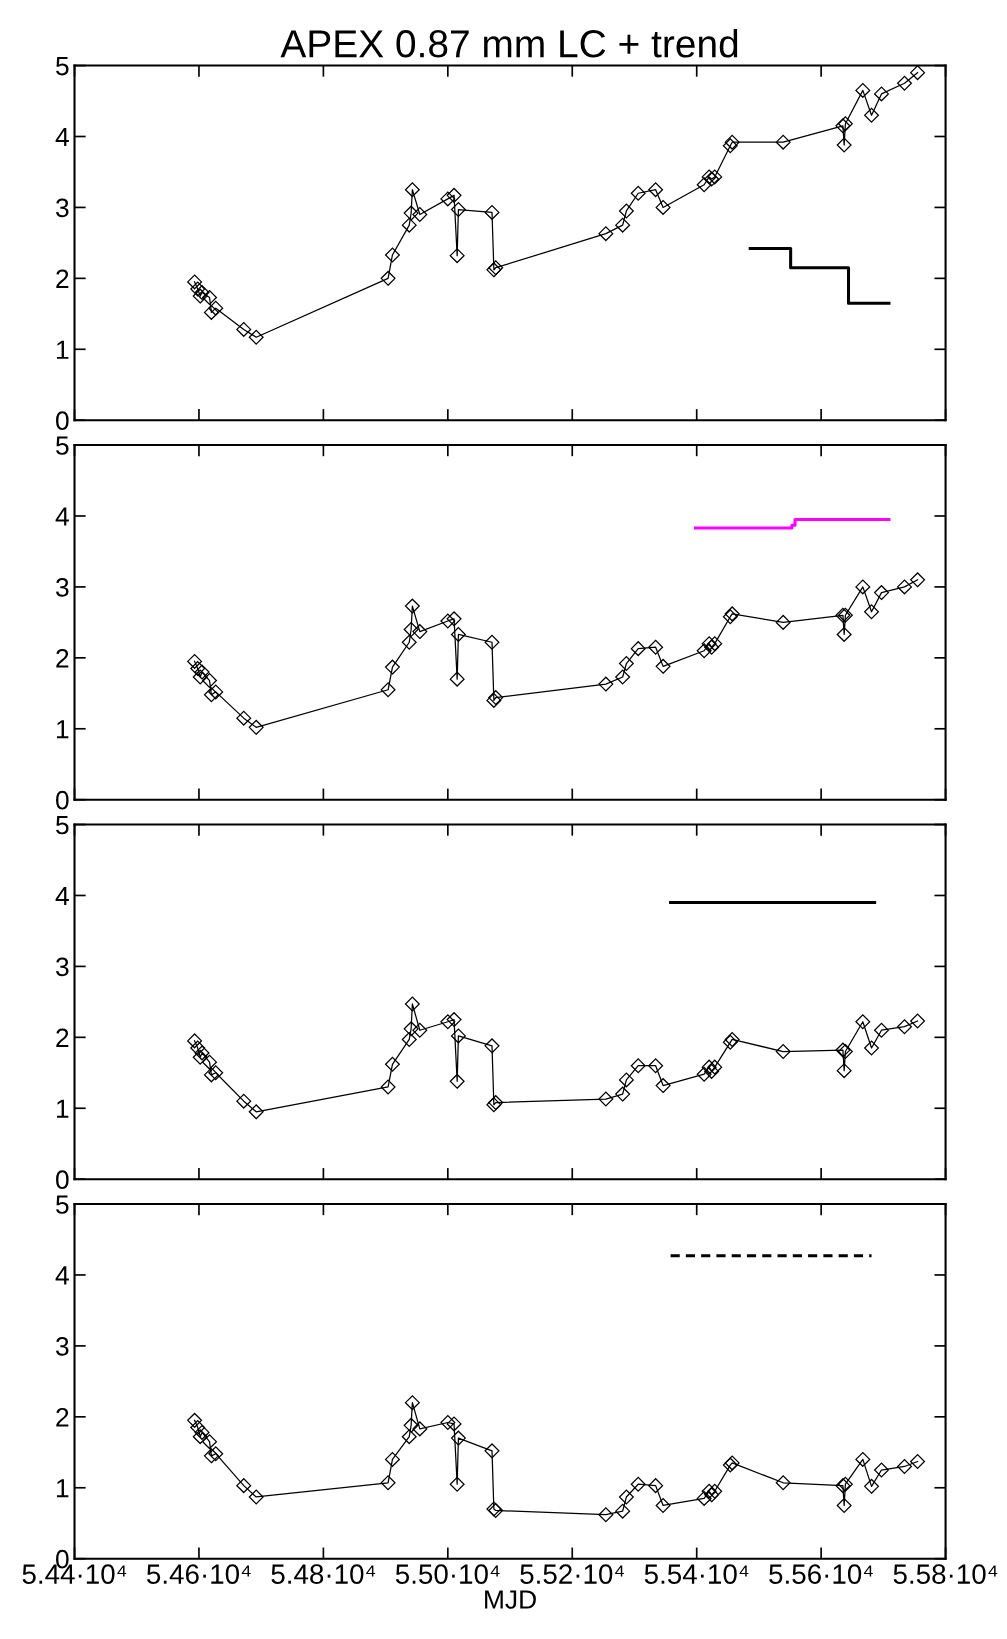  Describe the element at coordinates (509, 43) in the screenshot. I see `chart-title: APEX 0.87 mm LC + trend` at that location.